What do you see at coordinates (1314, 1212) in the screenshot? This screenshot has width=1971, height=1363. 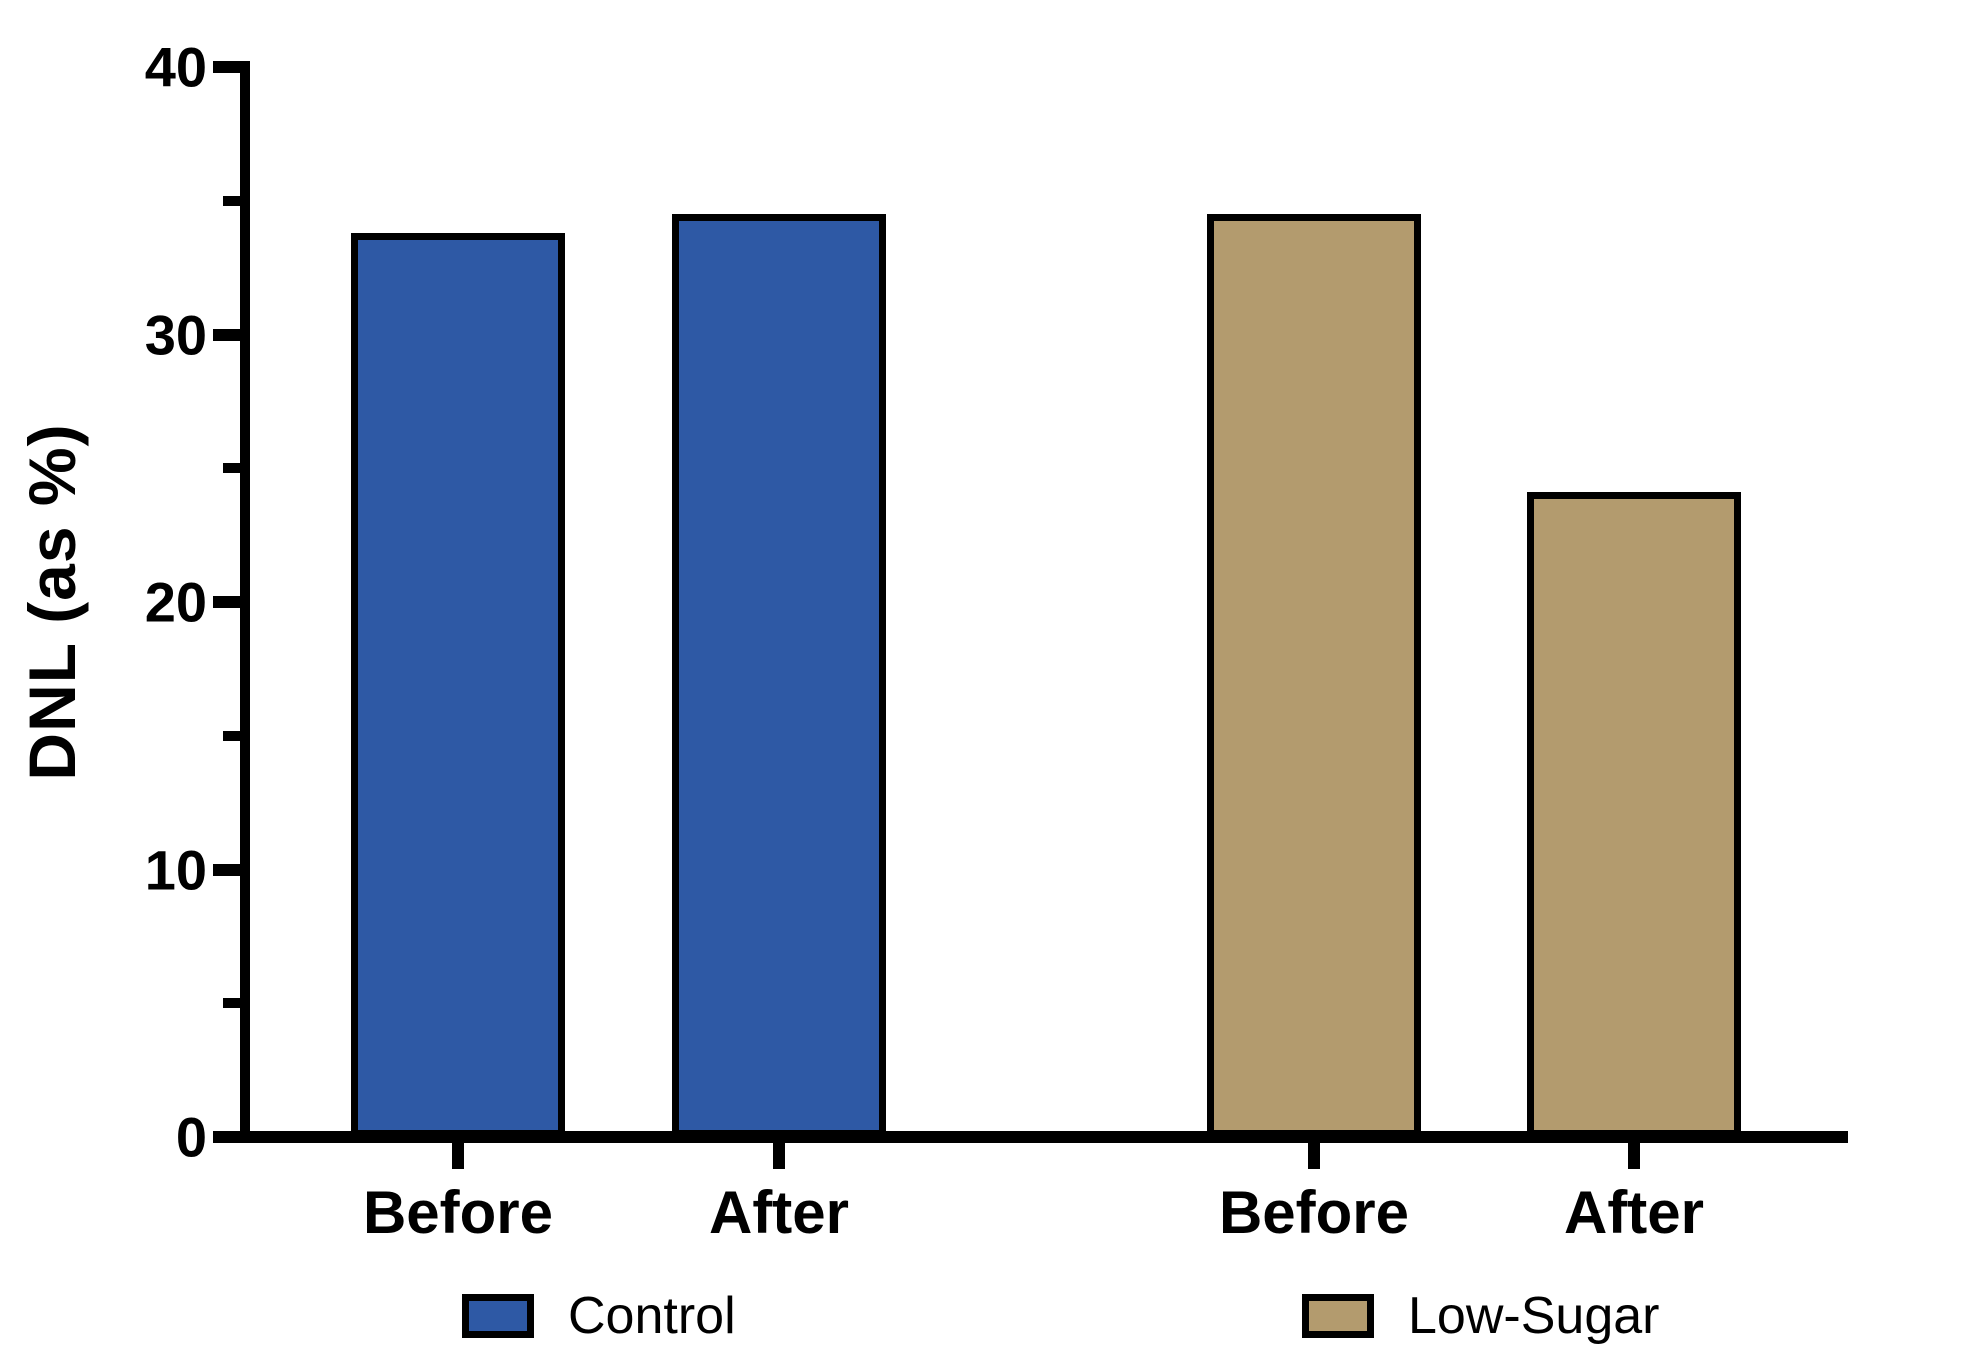 I see `x-category-label-low-sugar-before: Before` at bounding box center [1314, 1212].